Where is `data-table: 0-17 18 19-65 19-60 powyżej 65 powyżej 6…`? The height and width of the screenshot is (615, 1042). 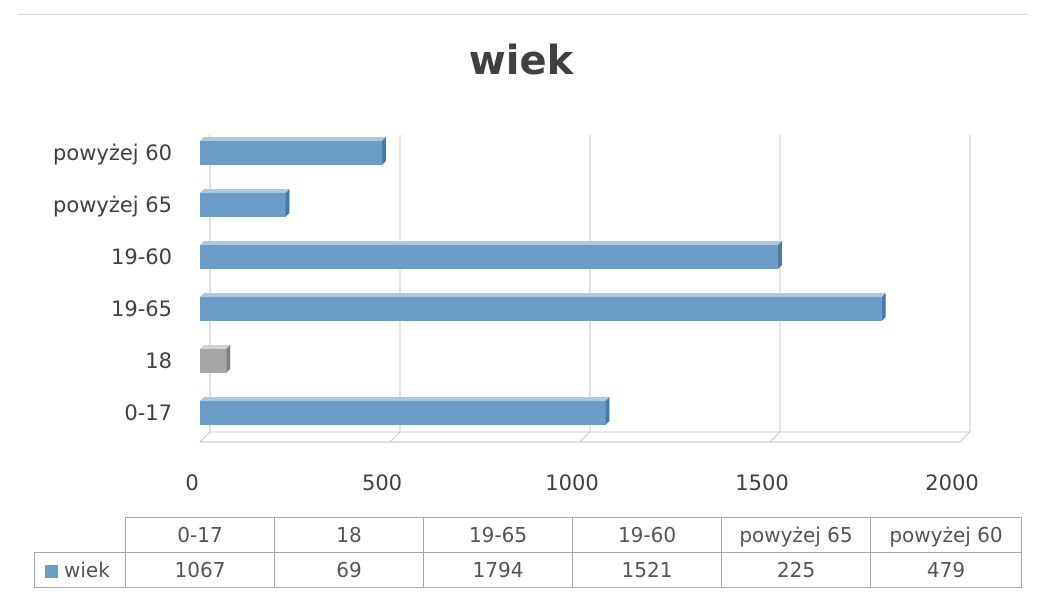
data-table: 0-17 18 19-65 19-60 powyżej 65 powyżej 6… is located at coordinates (528, 552).